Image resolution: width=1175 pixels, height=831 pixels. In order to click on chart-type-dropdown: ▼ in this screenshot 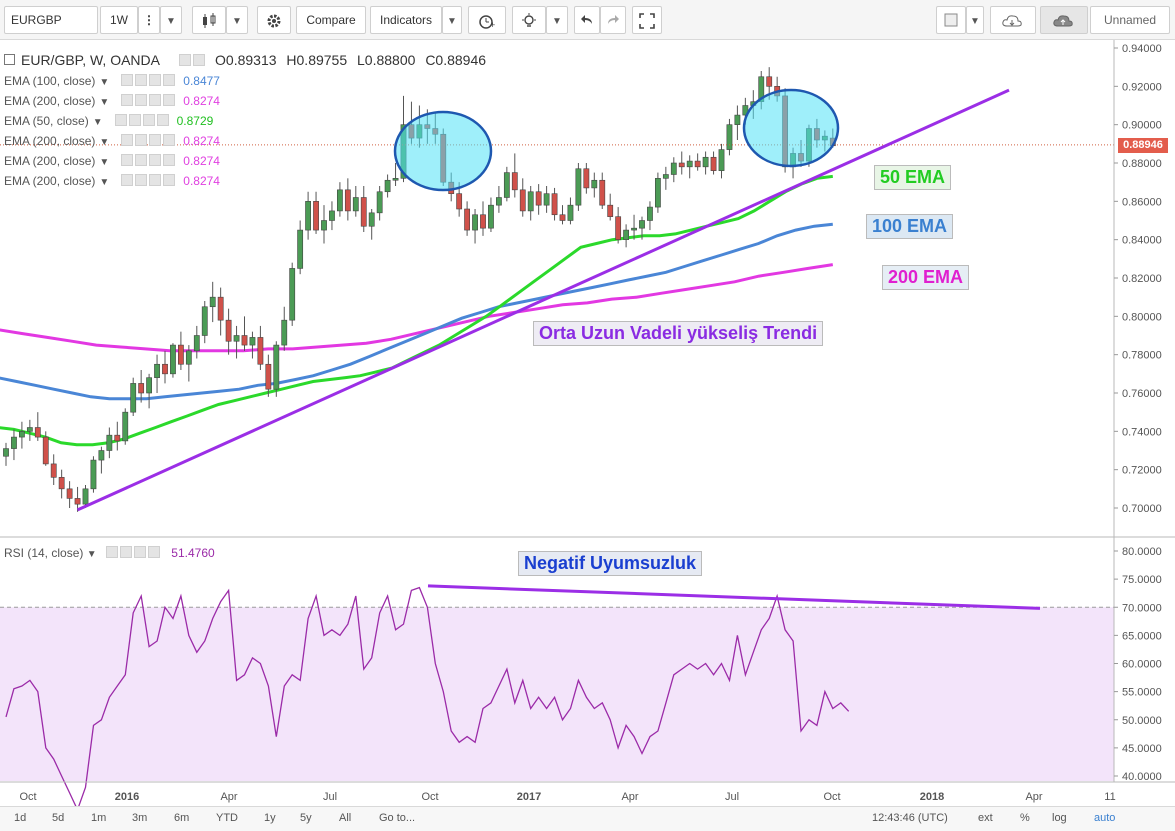, I will do `click(237, 20)`.